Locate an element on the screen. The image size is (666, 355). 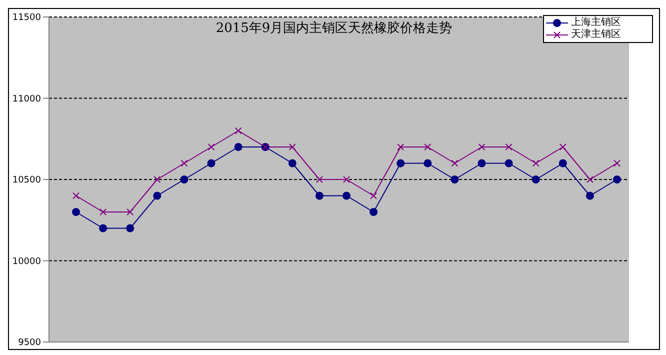
y-tick-label: 10500 is located at coordinates (27, 181).